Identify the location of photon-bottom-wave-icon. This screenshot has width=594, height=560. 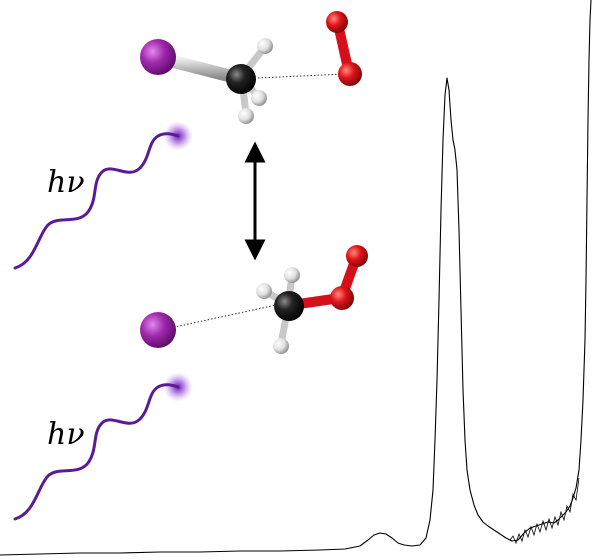
(96, 452).